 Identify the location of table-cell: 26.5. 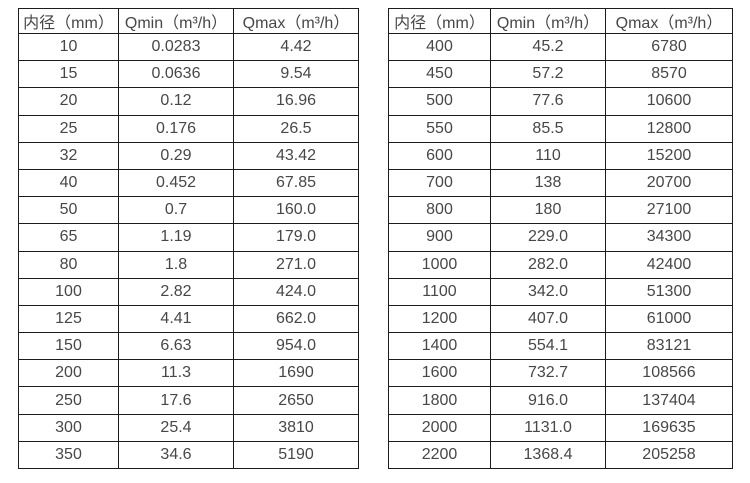
(296, 128).